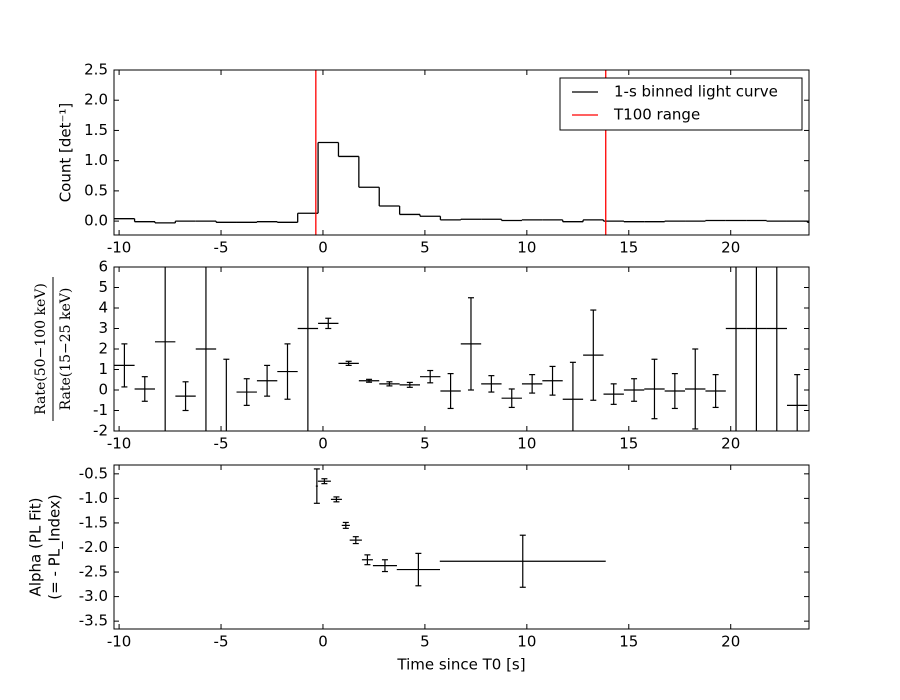  I want to click on legend-label: 1-s binned light curve, so click(696, 92).